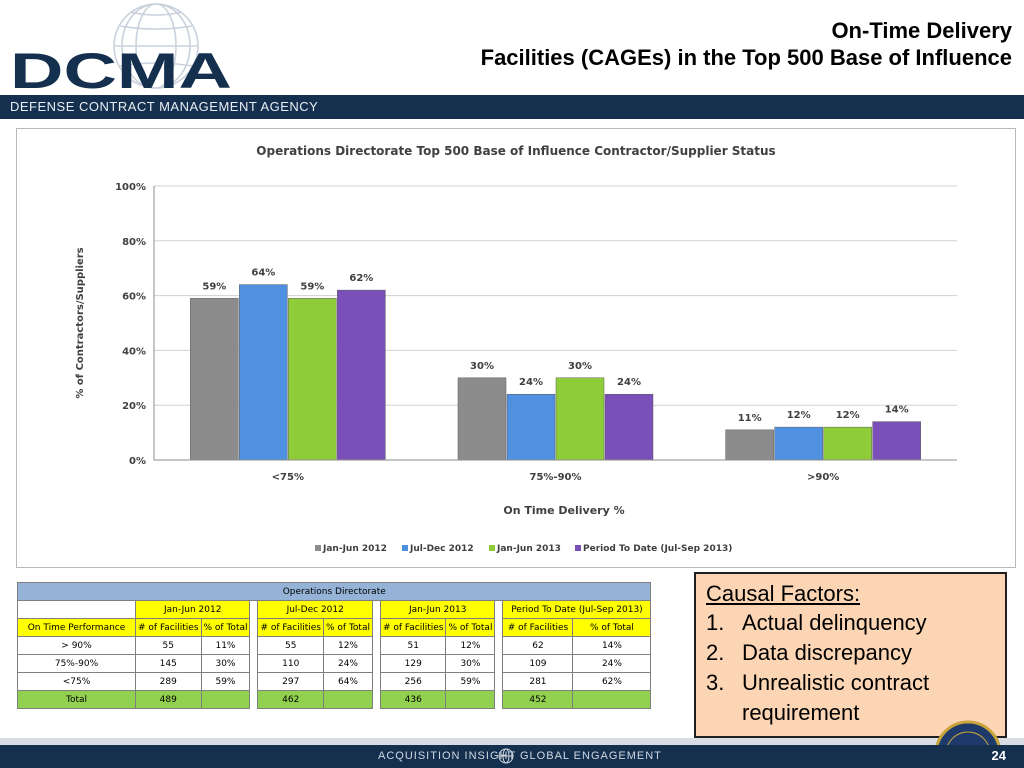 Image resolution: width=1024 pixels, height=768 pixels. Describe the element at coordinates (348, 681) in the screenshot. I see `cell: 64%` at that location.